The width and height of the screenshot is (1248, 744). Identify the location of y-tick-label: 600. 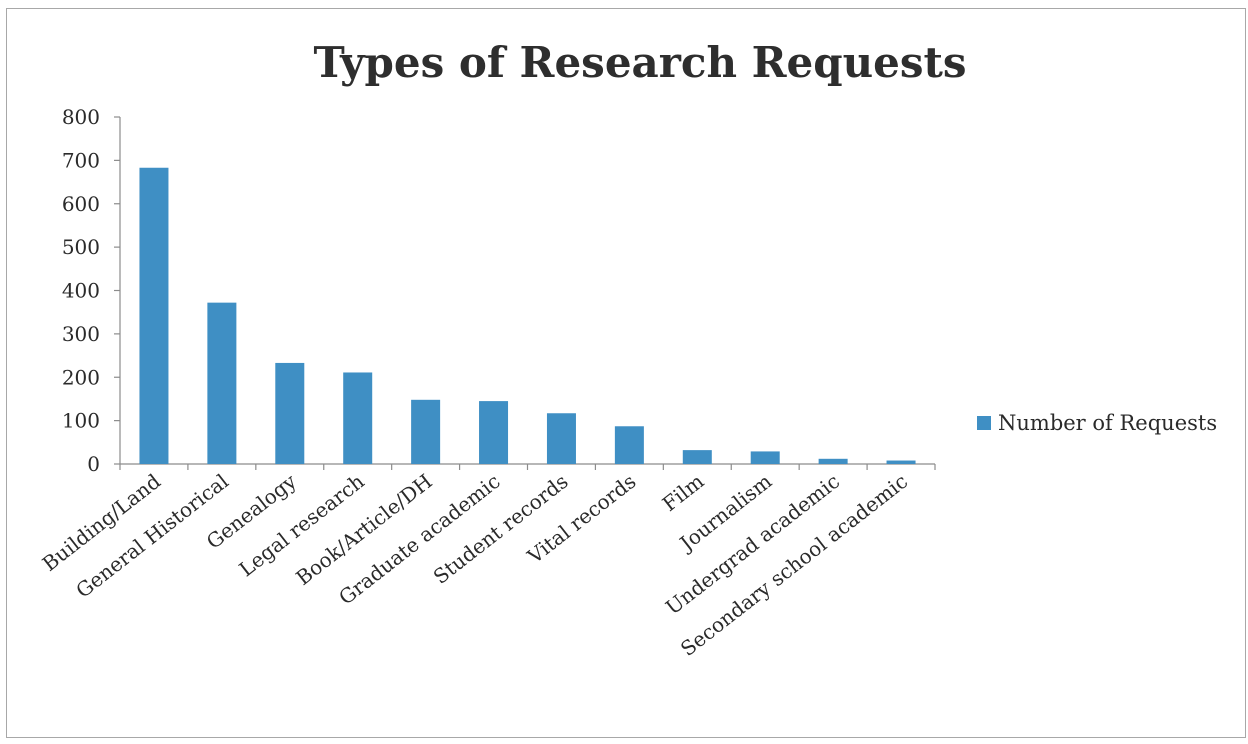
(81, 204).